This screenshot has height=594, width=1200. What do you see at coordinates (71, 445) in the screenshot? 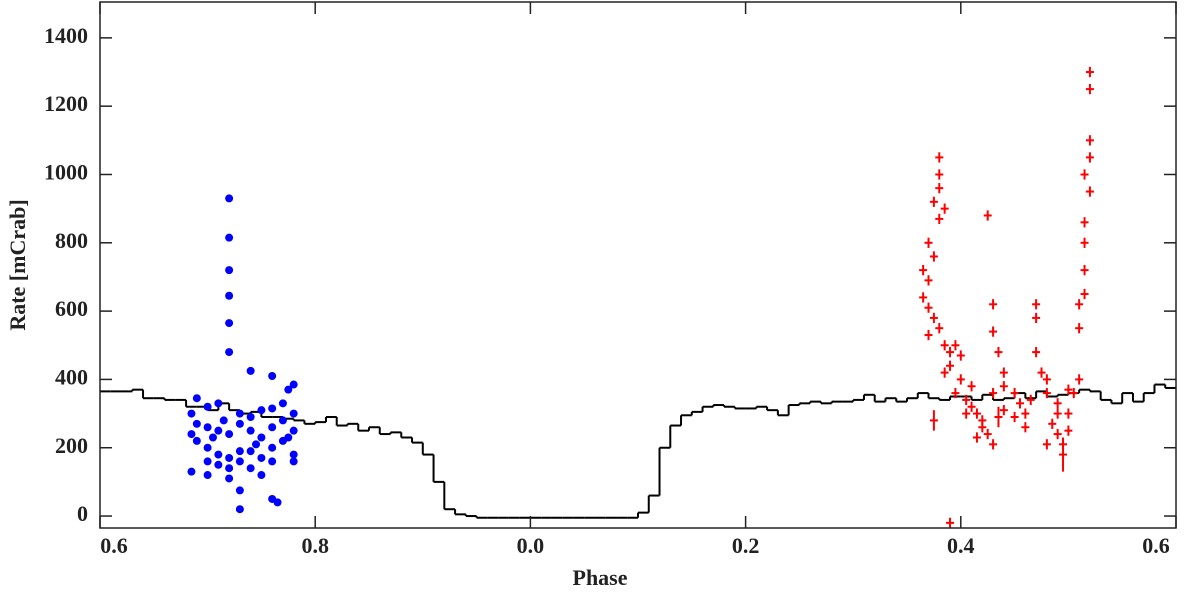
I see `y-tick-label: 200` at bounding box center [71, 445].